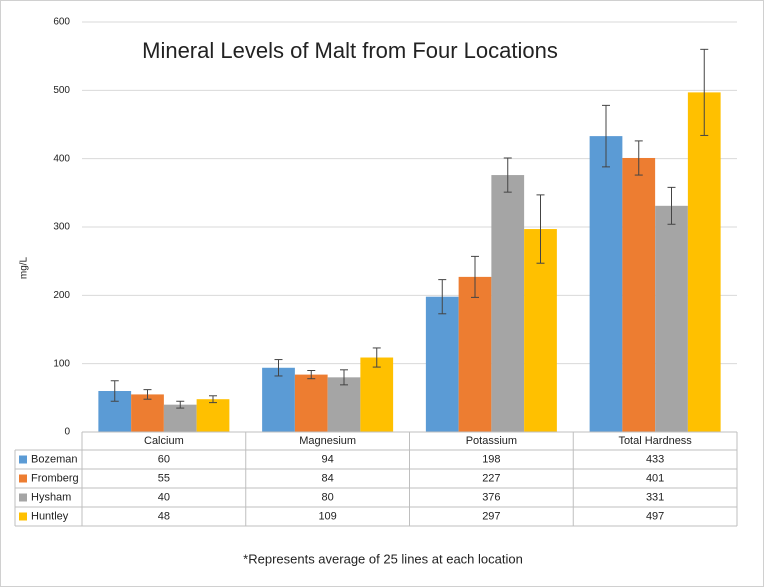 The height and width of the screenshot is (587, 764). What do you see at coordinates (491, 459) in the screenshot?
I see `table-cell: 198` at bounding box center [491, 459].